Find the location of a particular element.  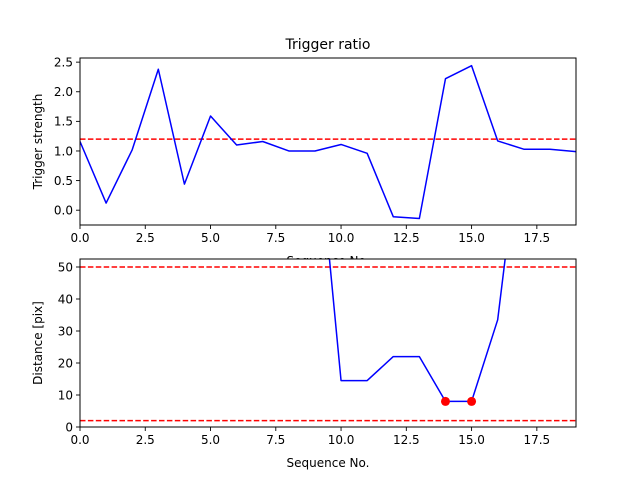

y-tick-label: 50 is located at coordinates (65, 267).